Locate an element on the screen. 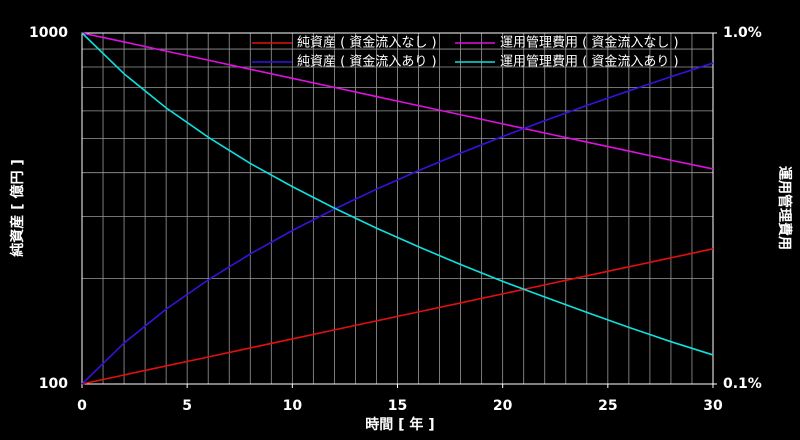 This screenshot has width=800, height=440. legend-label: 純資産 ( 資金流入なし ) is located at coordinates (367, 43).